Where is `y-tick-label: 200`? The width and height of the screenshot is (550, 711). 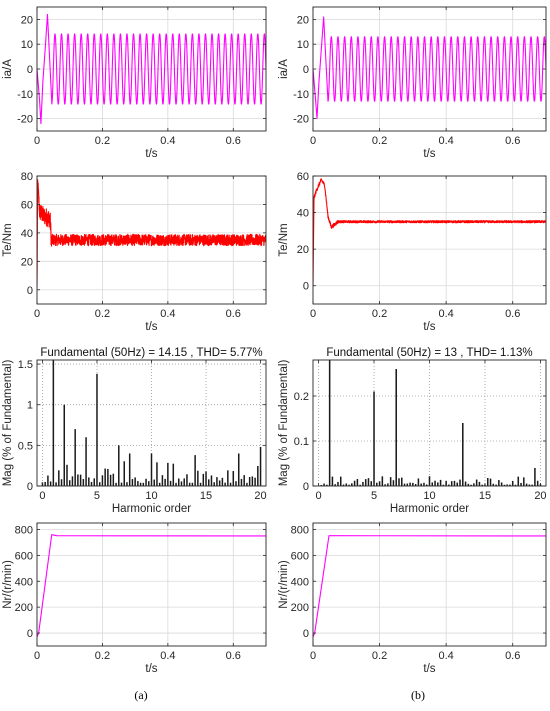 y-tick-label: 200 is located at coordinates (300, 608).